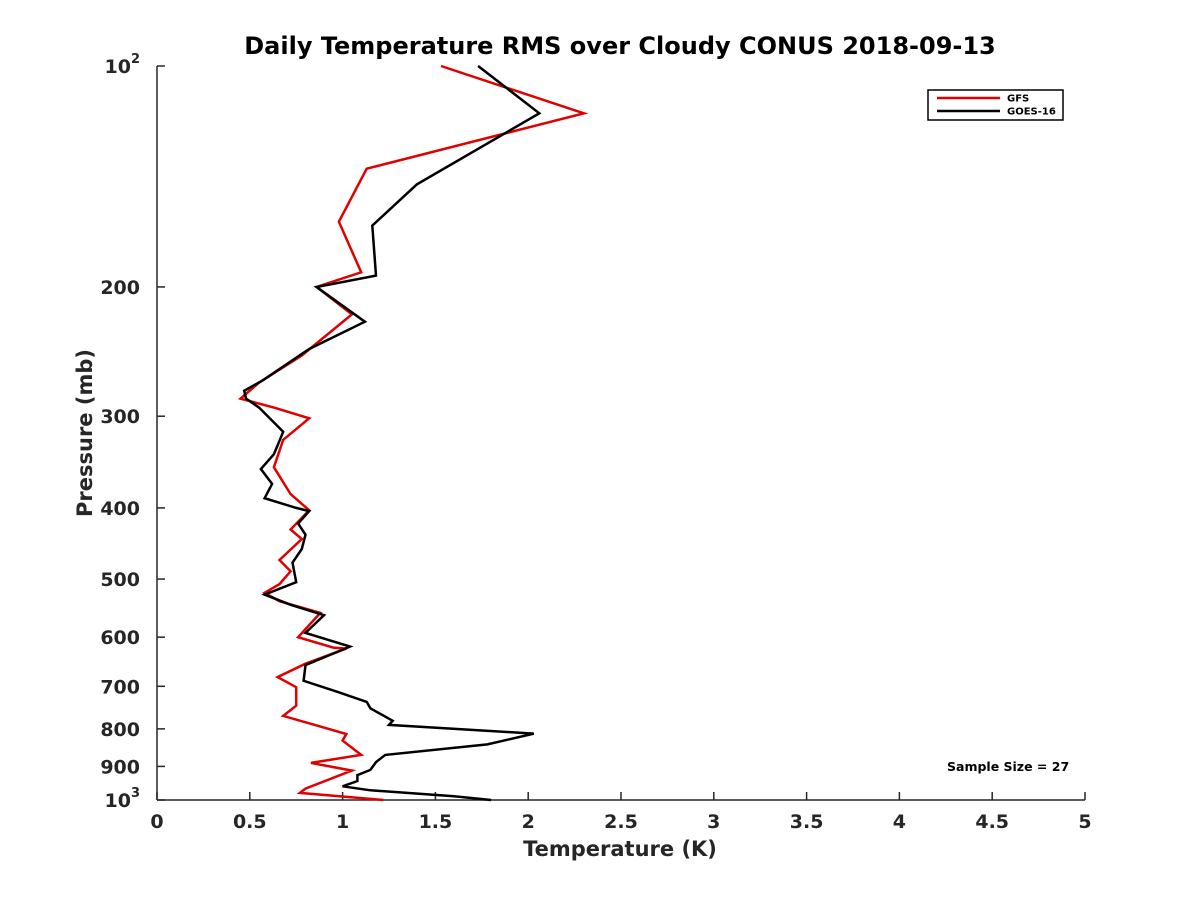  I want to click on x-axis-label: Temperature (K), so click(620, 849).